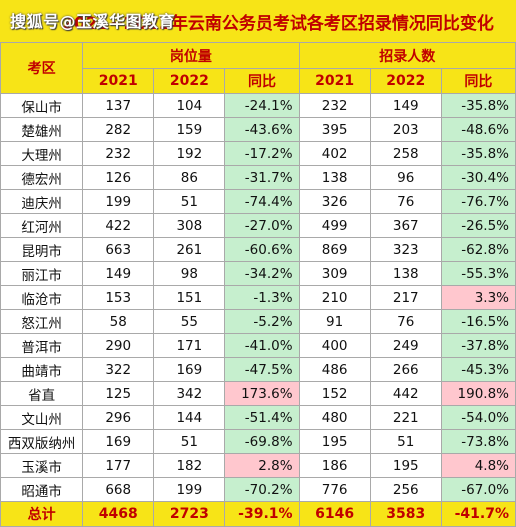 This screenshot has height=527, width=516. Describe the element at coordinates (478, 393) in the screenshot. I see `recruits-yoy-cell: 190.8%` at that location.